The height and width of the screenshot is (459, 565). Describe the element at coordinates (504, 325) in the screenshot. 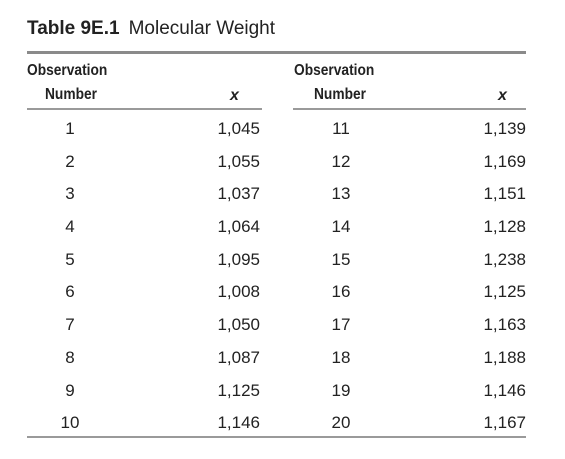

I see `table-cell-x: 1,163` at that location.